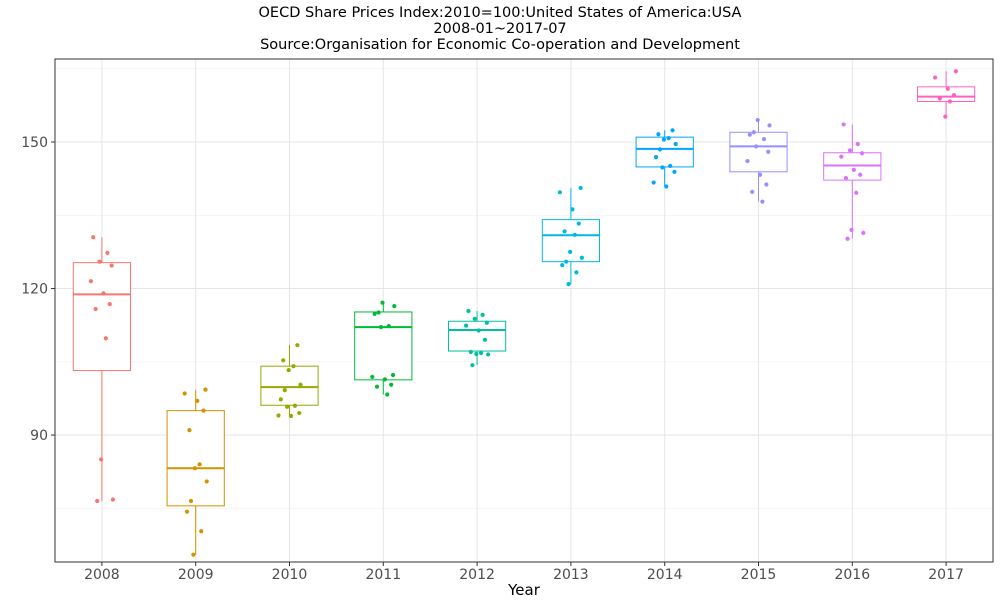 The height and width of the screenshot is (600, 1000). What do you see at coordinates (102, 575) in the screenshot?
I see `x-tick-label: 2008` at bounding box center [102, 575].